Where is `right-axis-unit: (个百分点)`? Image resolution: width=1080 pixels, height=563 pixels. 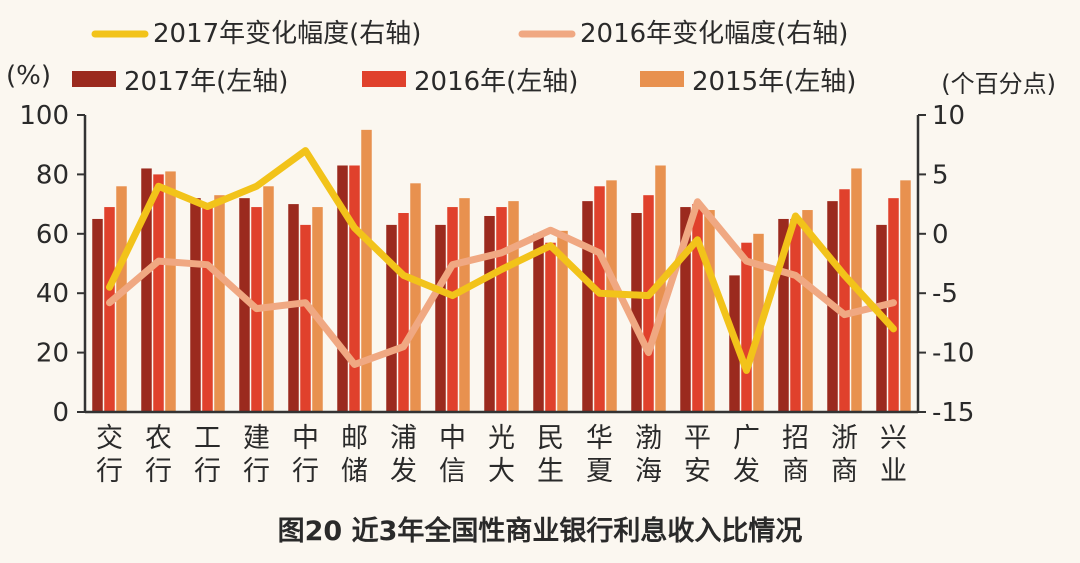
right-axis-unit: (个百分点) is located at coordinates (998, 84).